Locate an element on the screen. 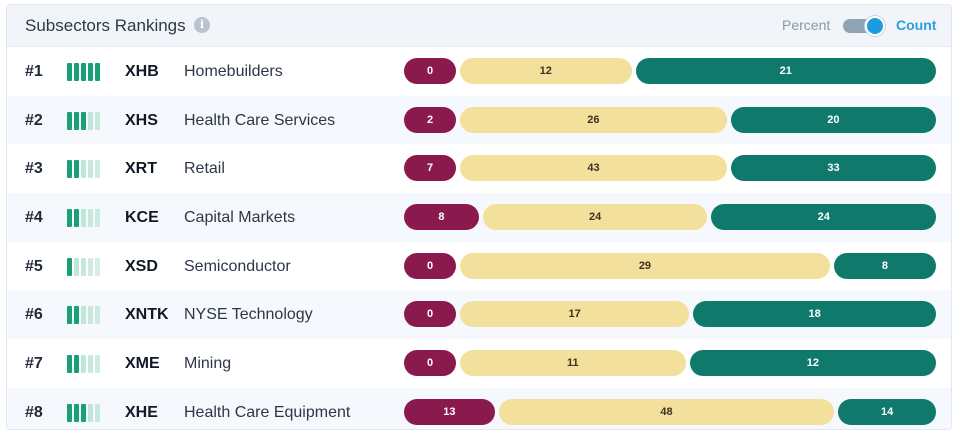 The width and height of the screenshot is (958, 433). ranking-row: #6 XNTK NYSE Technology 0 17 18 is located at coordinates (479, 315).